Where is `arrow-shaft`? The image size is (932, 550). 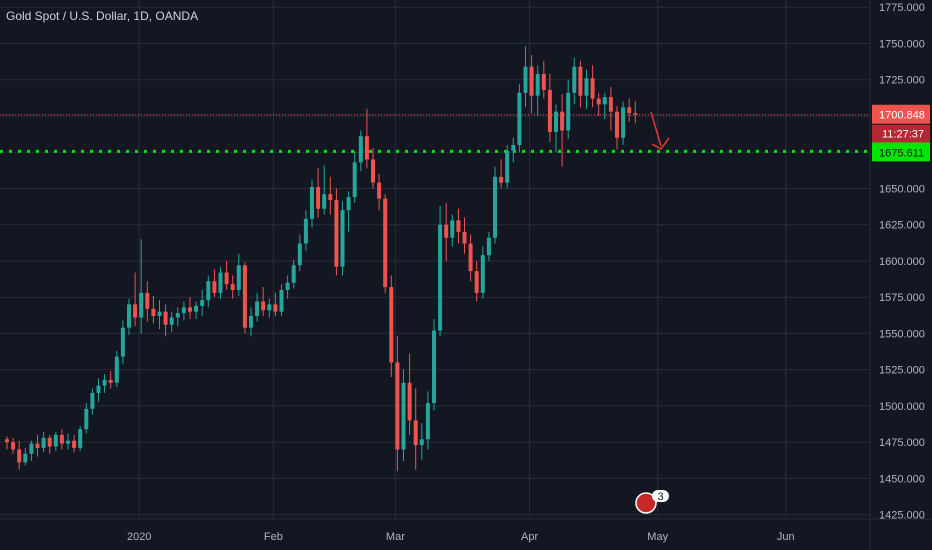 arrow-shaft is located at coordinates (656, 129).